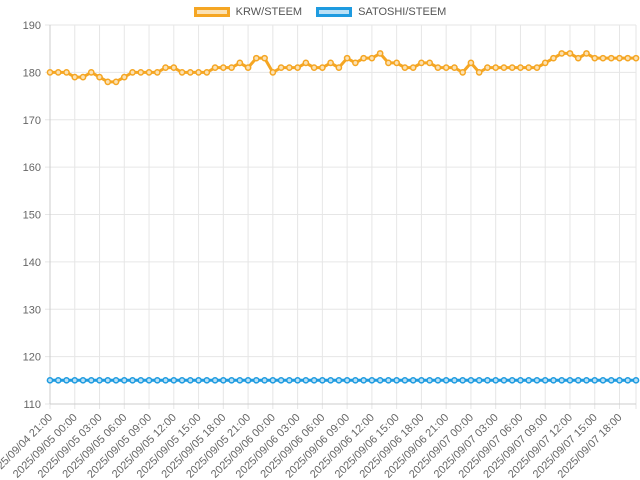 The image size is (640, 480). What do you see at coordinates (247, 12) in the screenshot?
I see `legend-item-krw-steem: KRW/STEEM` at bounding box center [247, 12].